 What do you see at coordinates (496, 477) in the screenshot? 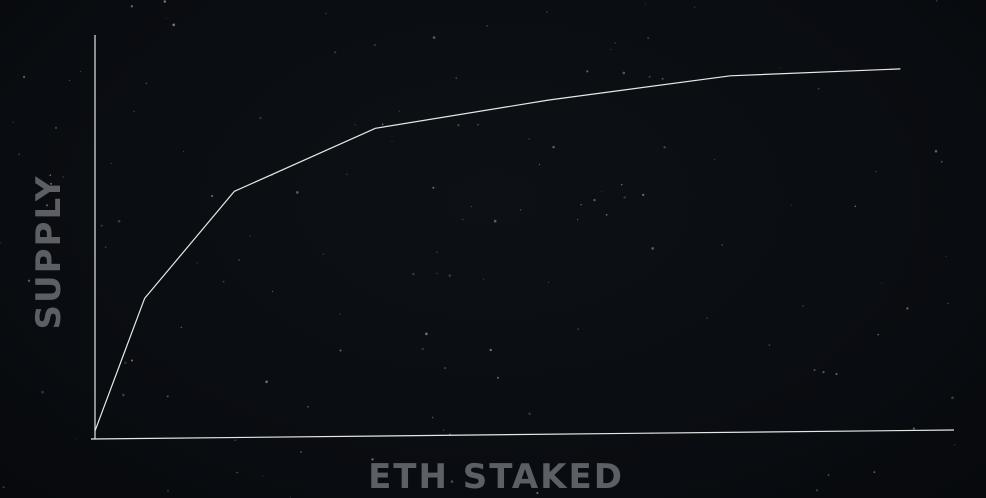
I see `x-axis-label: ETH STAKED` at bounding box center [496, 477].